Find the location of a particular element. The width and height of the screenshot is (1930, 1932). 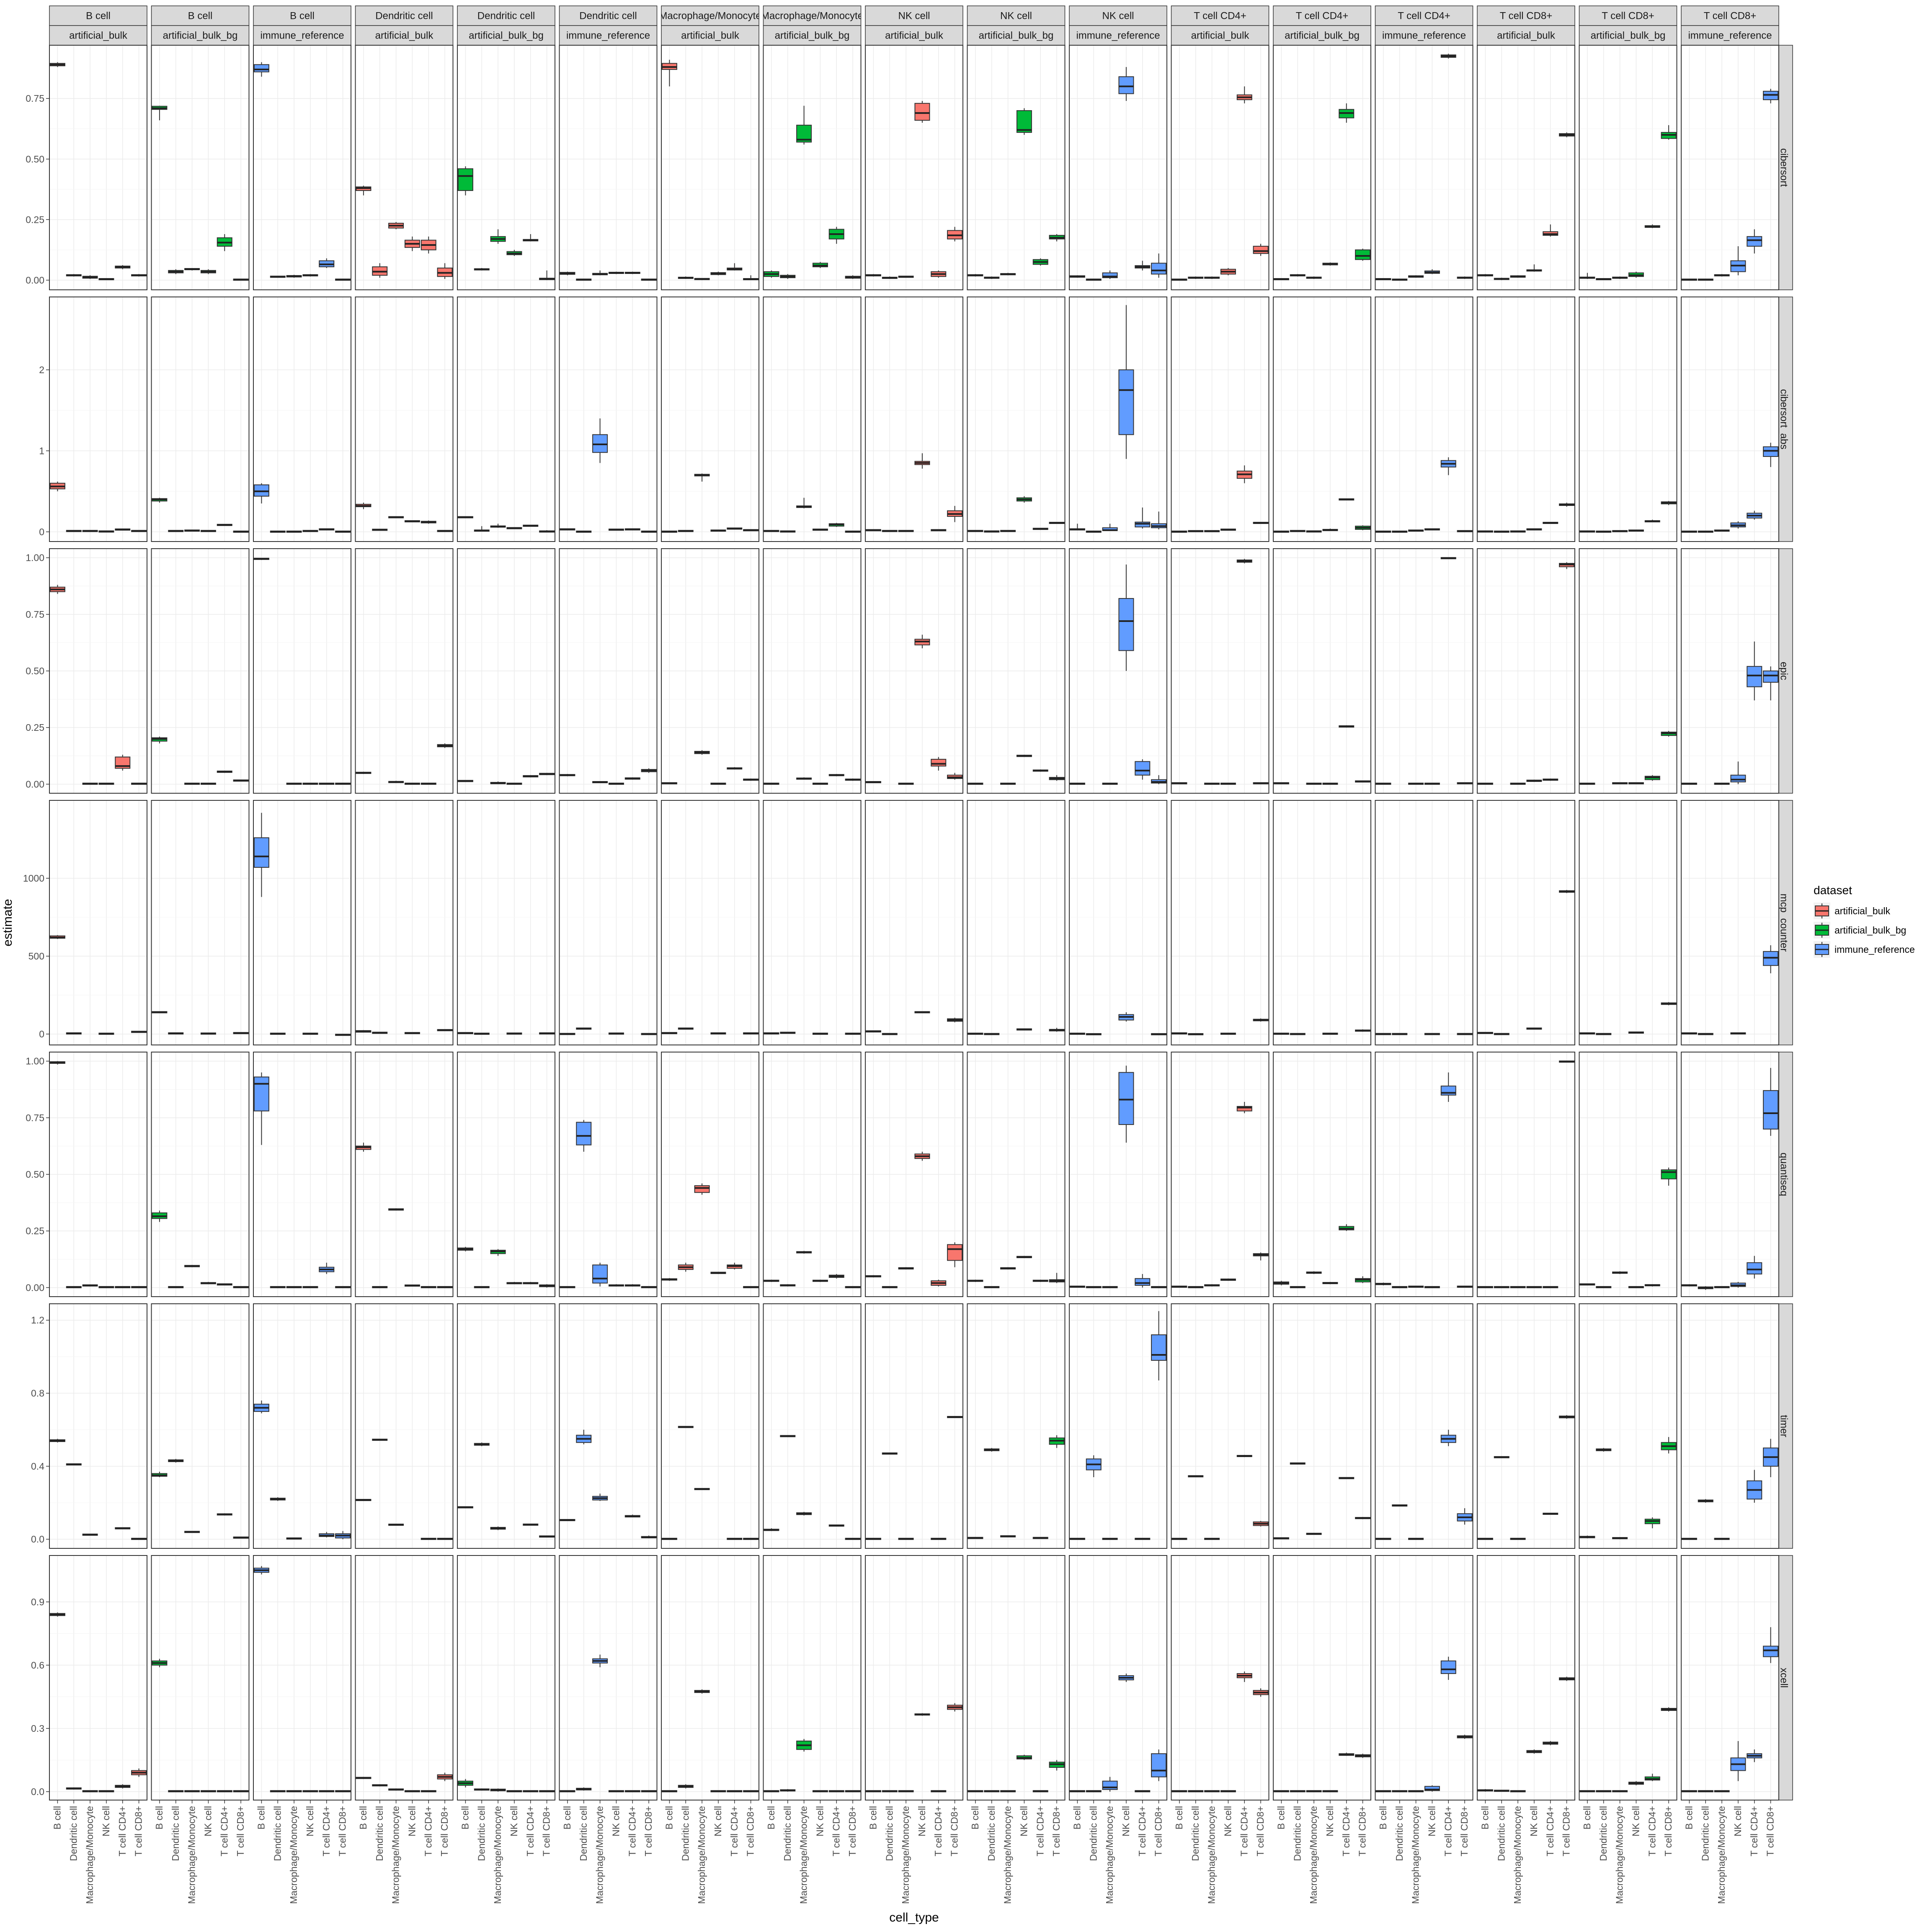

strip-label-dataset: immune_reference is located at coordinates (608, 35).